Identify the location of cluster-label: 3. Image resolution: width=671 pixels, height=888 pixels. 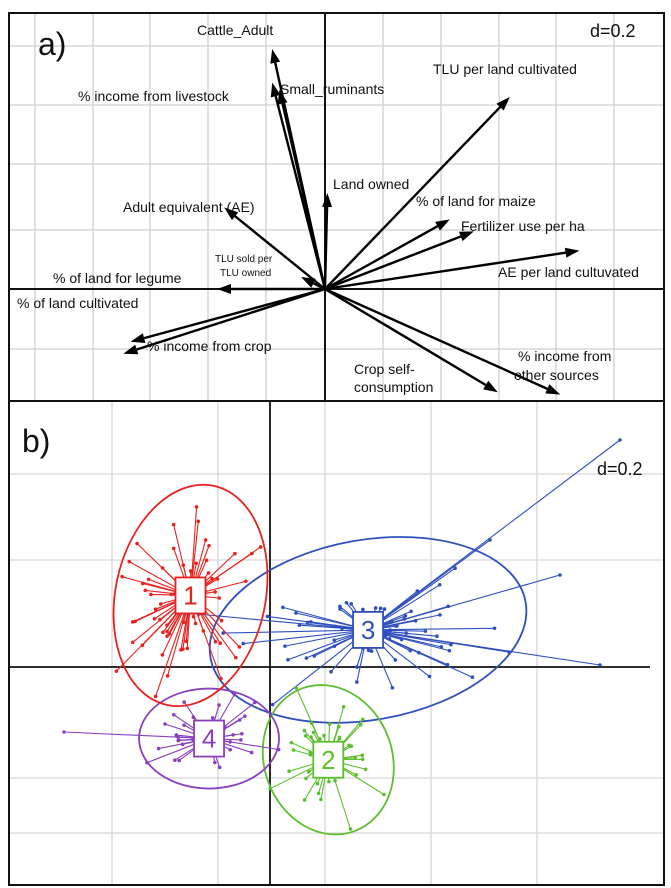
(368, 630).